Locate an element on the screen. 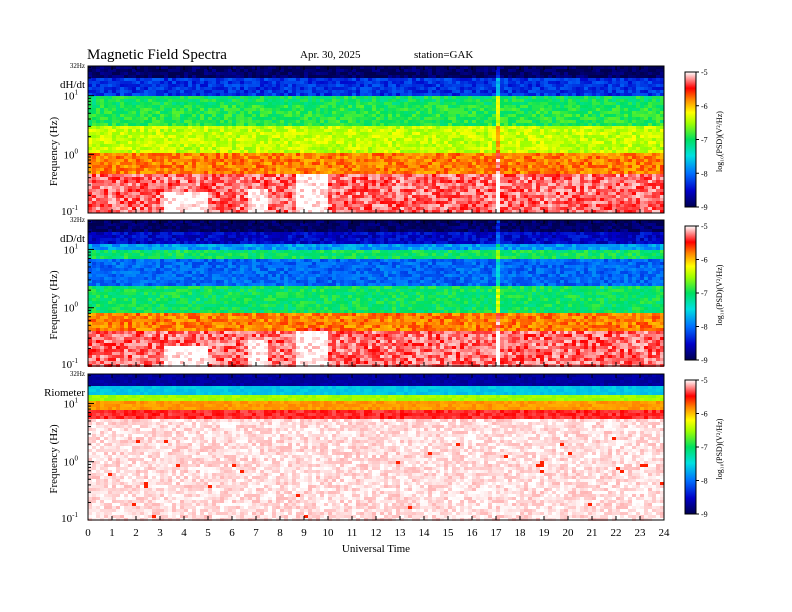  x-tick-label: 20 is located at coordinates (569, 533).